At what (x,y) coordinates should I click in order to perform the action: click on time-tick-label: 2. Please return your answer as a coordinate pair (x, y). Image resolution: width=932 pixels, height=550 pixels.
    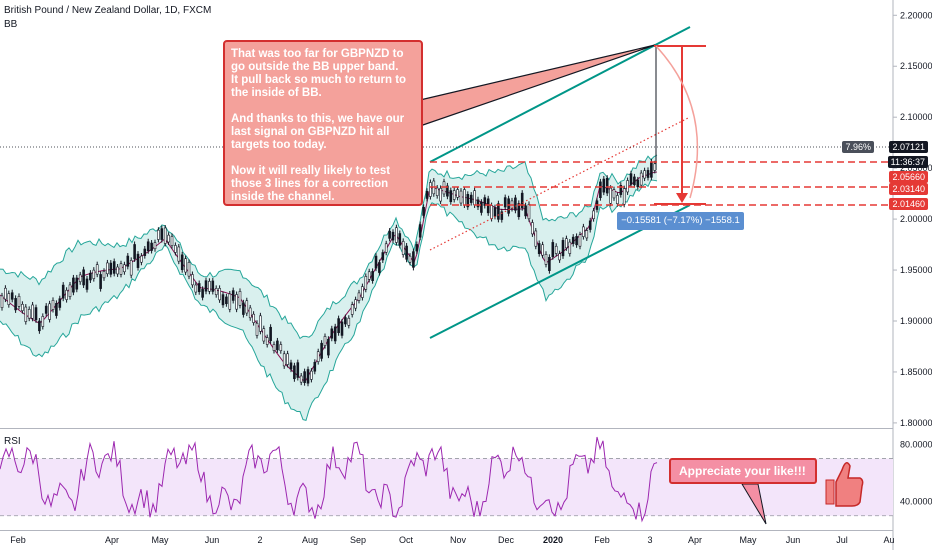
    Looking at the image, I should click on (259, 540).